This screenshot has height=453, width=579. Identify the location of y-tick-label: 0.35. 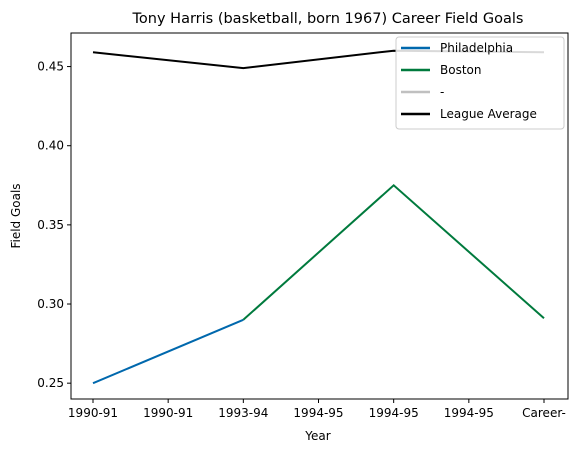
(50, 225).